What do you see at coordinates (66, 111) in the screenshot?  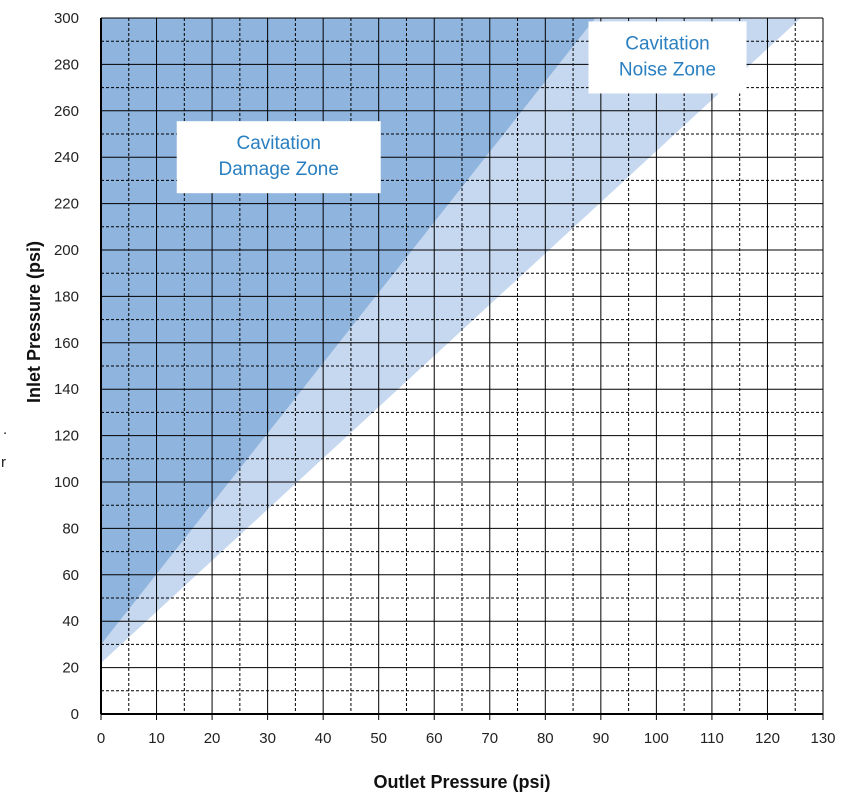 I see `y-tick-label: 260` at bounding box center [66, 111].